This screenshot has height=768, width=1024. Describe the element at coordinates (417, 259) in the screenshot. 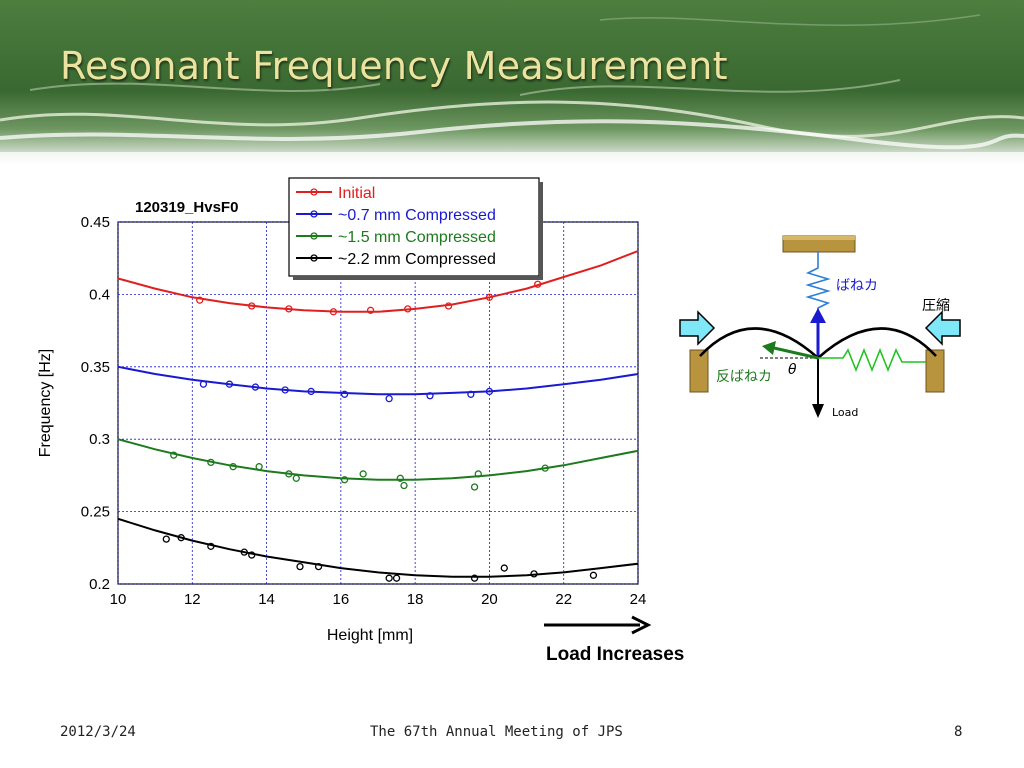

I see `legend-entry: ~2.2 mm Compressed` at that location.